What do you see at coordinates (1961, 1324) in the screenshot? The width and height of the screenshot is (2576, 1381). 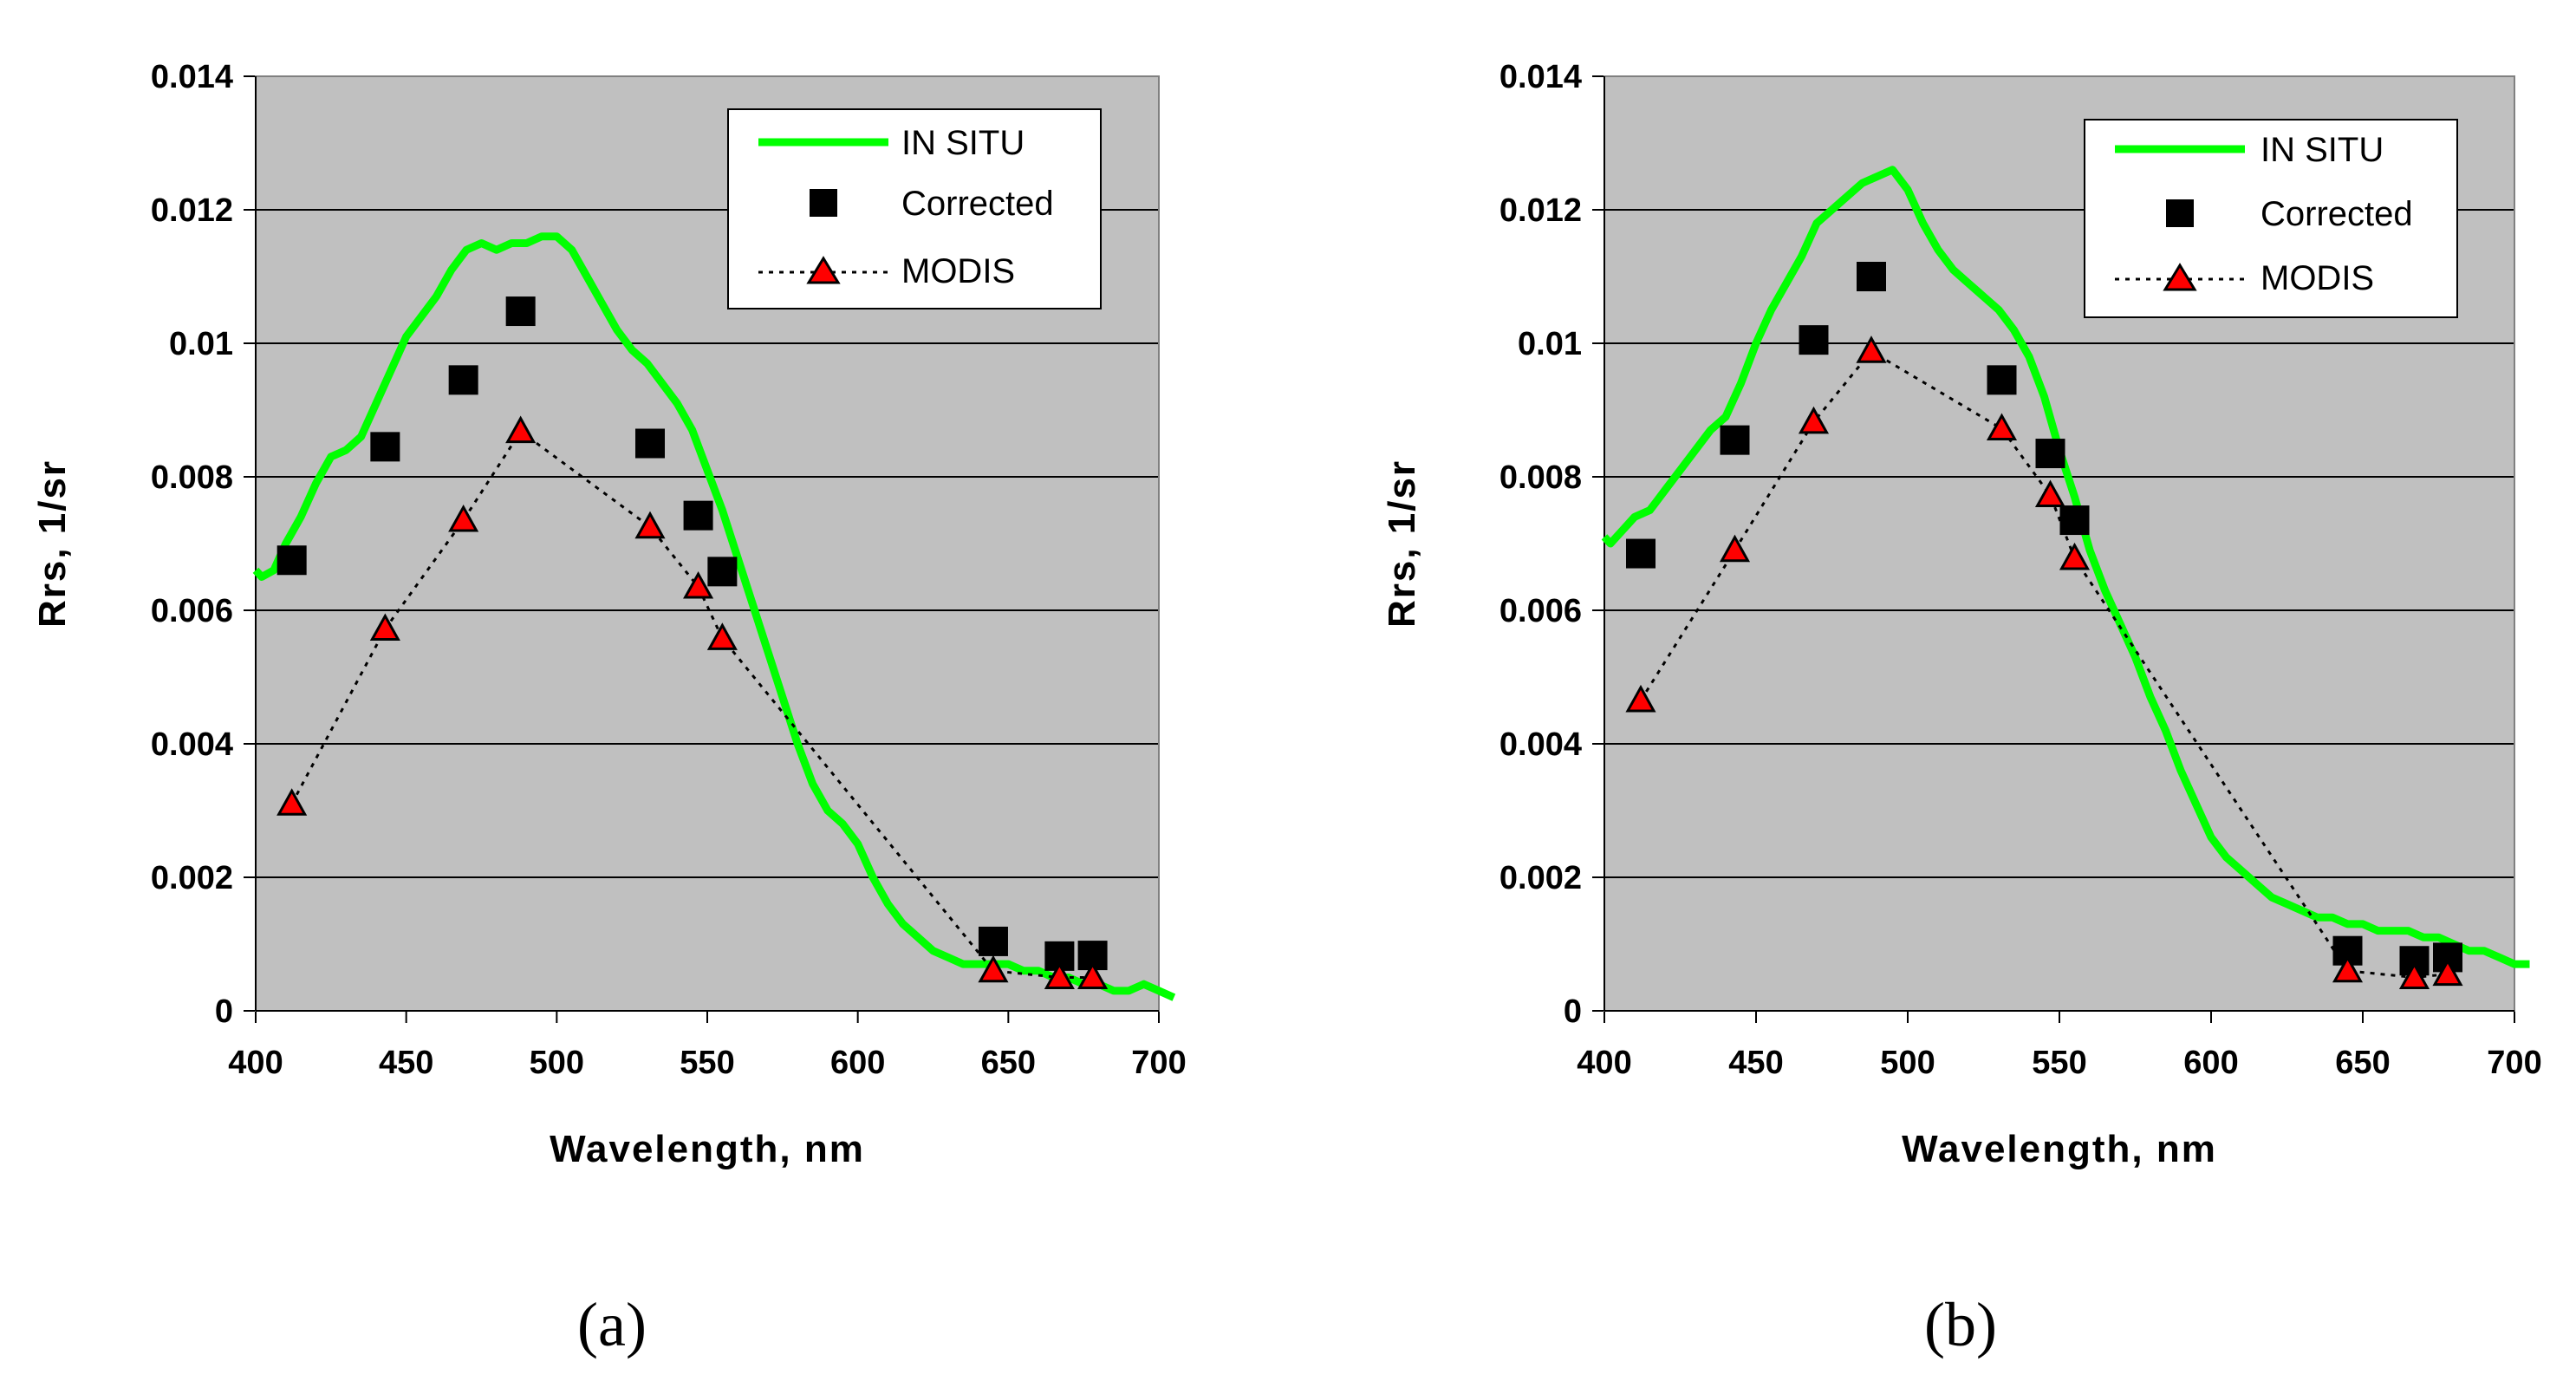 I see `panel-label-b: (b)` at bounding box center [1961, 1324].